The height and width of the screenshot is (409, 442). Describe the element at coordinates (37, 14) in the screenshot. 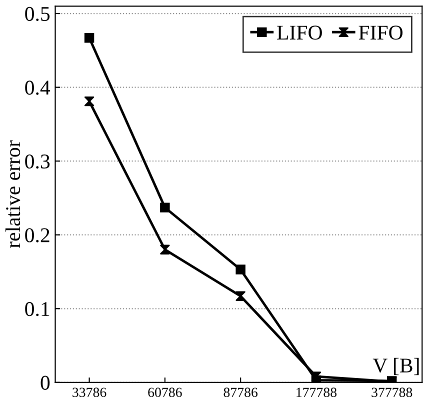

I see `y-tick-label: 0.5` at that location.